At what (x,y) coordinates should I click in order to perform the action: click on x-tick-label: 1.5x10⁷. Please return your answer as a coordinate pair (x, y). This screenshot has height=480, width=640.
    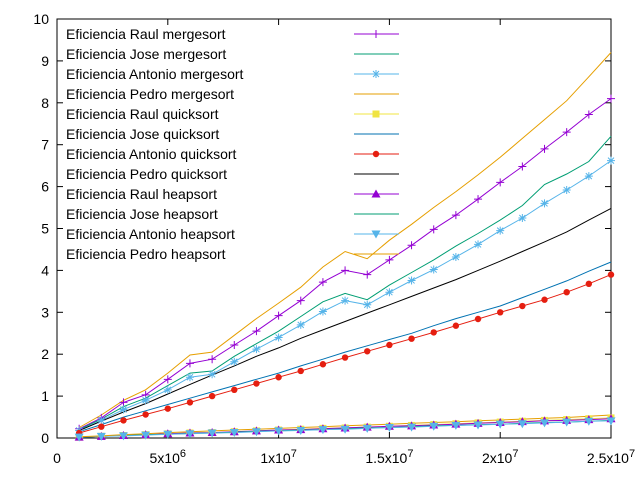
    Looking at the image, I should click on (389, 457).